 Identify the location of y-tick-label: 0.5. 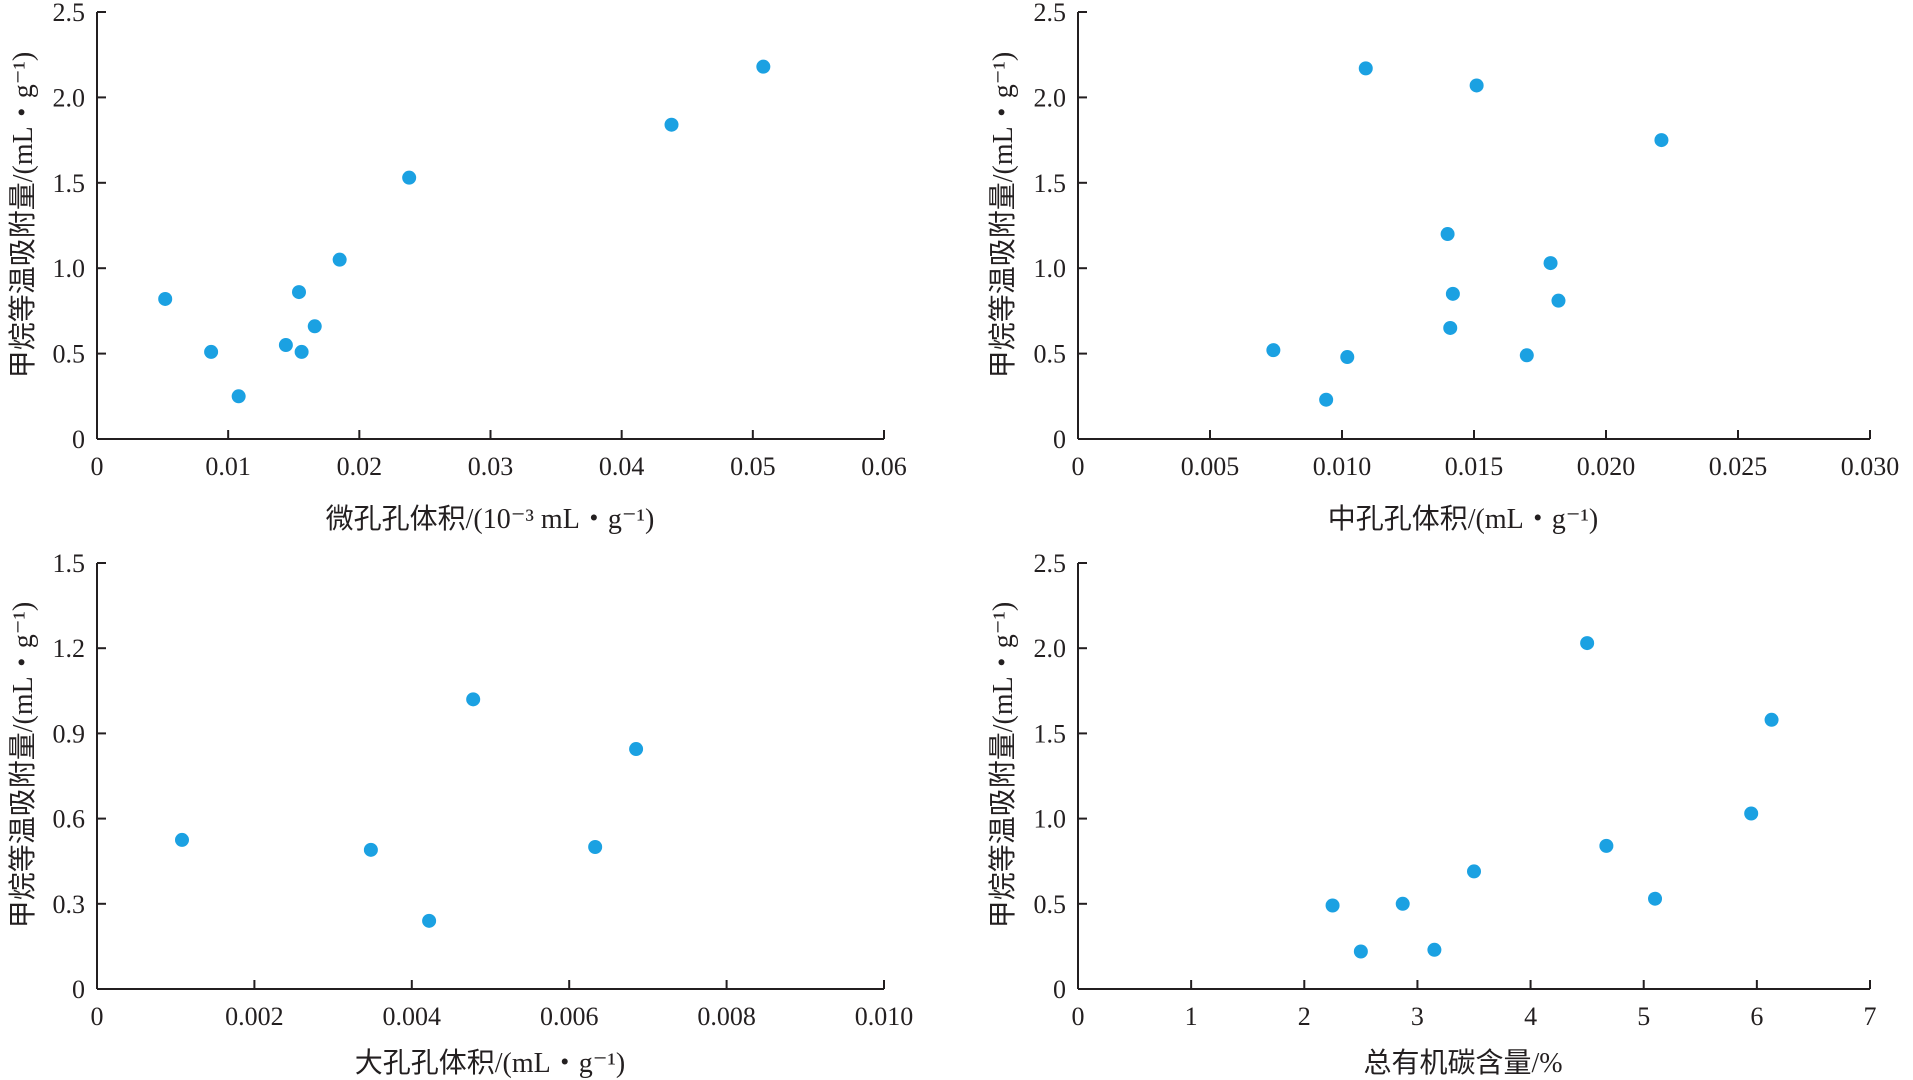
(69, 354).